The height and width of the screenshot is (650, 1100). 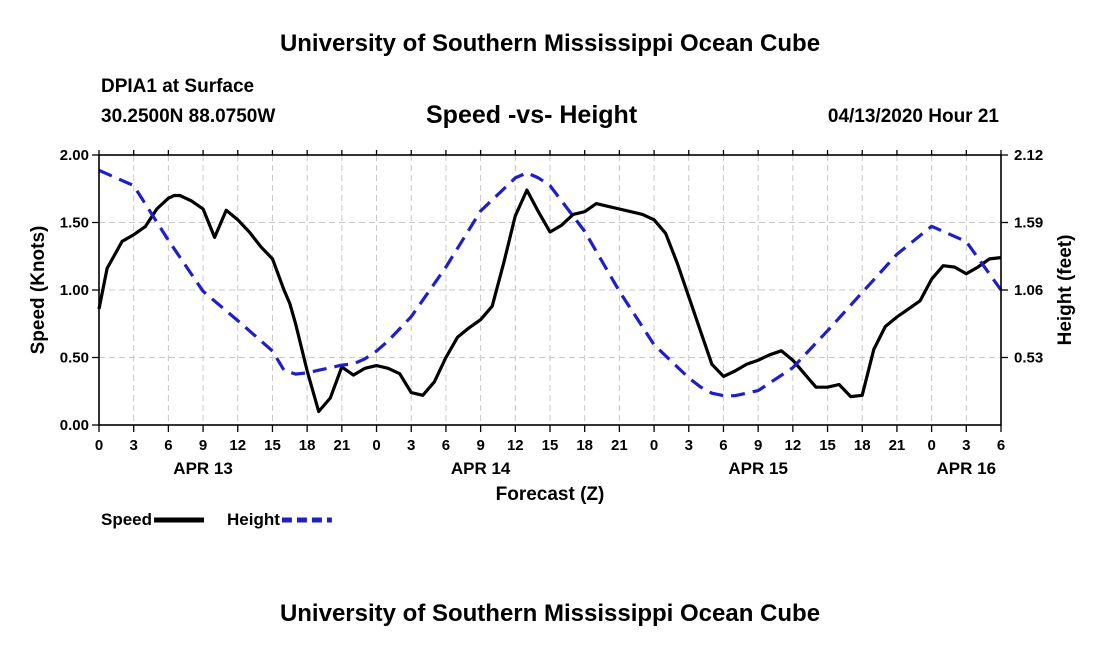 What do you see at coordinates (550, 494) in the screenshot?
I see `x-axis-label: Forecast (Z)` at bounding box center [550, 494].